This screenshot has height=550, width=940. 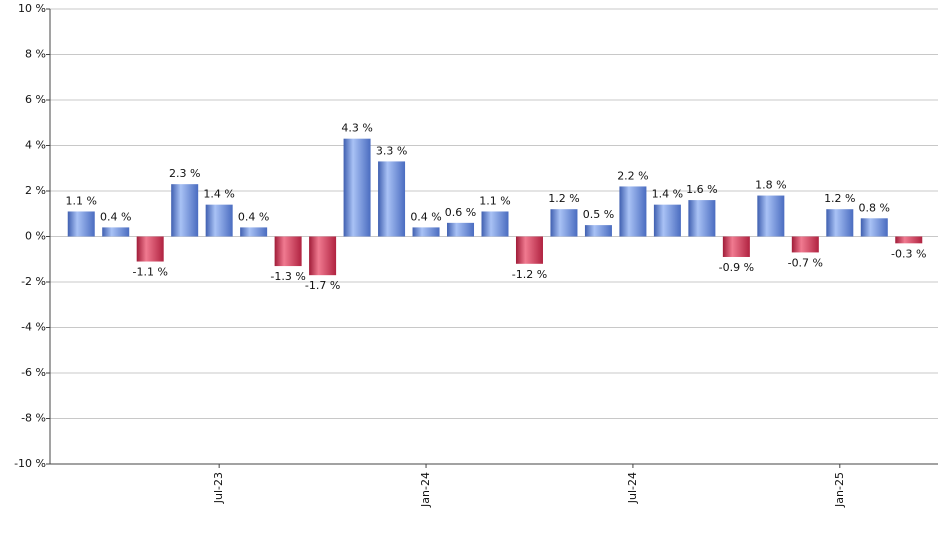 I want to click on y-tick-label: -2 %, so click(x=33, y=281).